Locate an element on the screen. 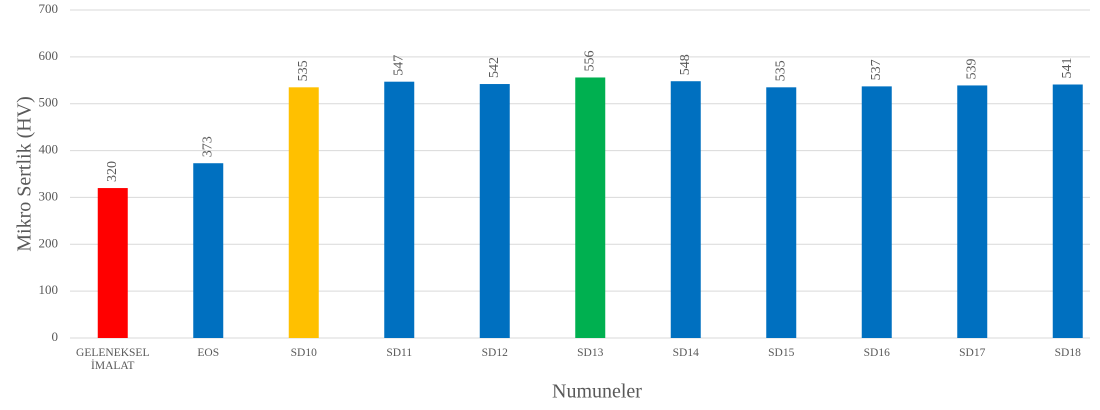 This screenshot has width=1100, height=410. y-tick-label: 100 is located at coordinates (49, 289).